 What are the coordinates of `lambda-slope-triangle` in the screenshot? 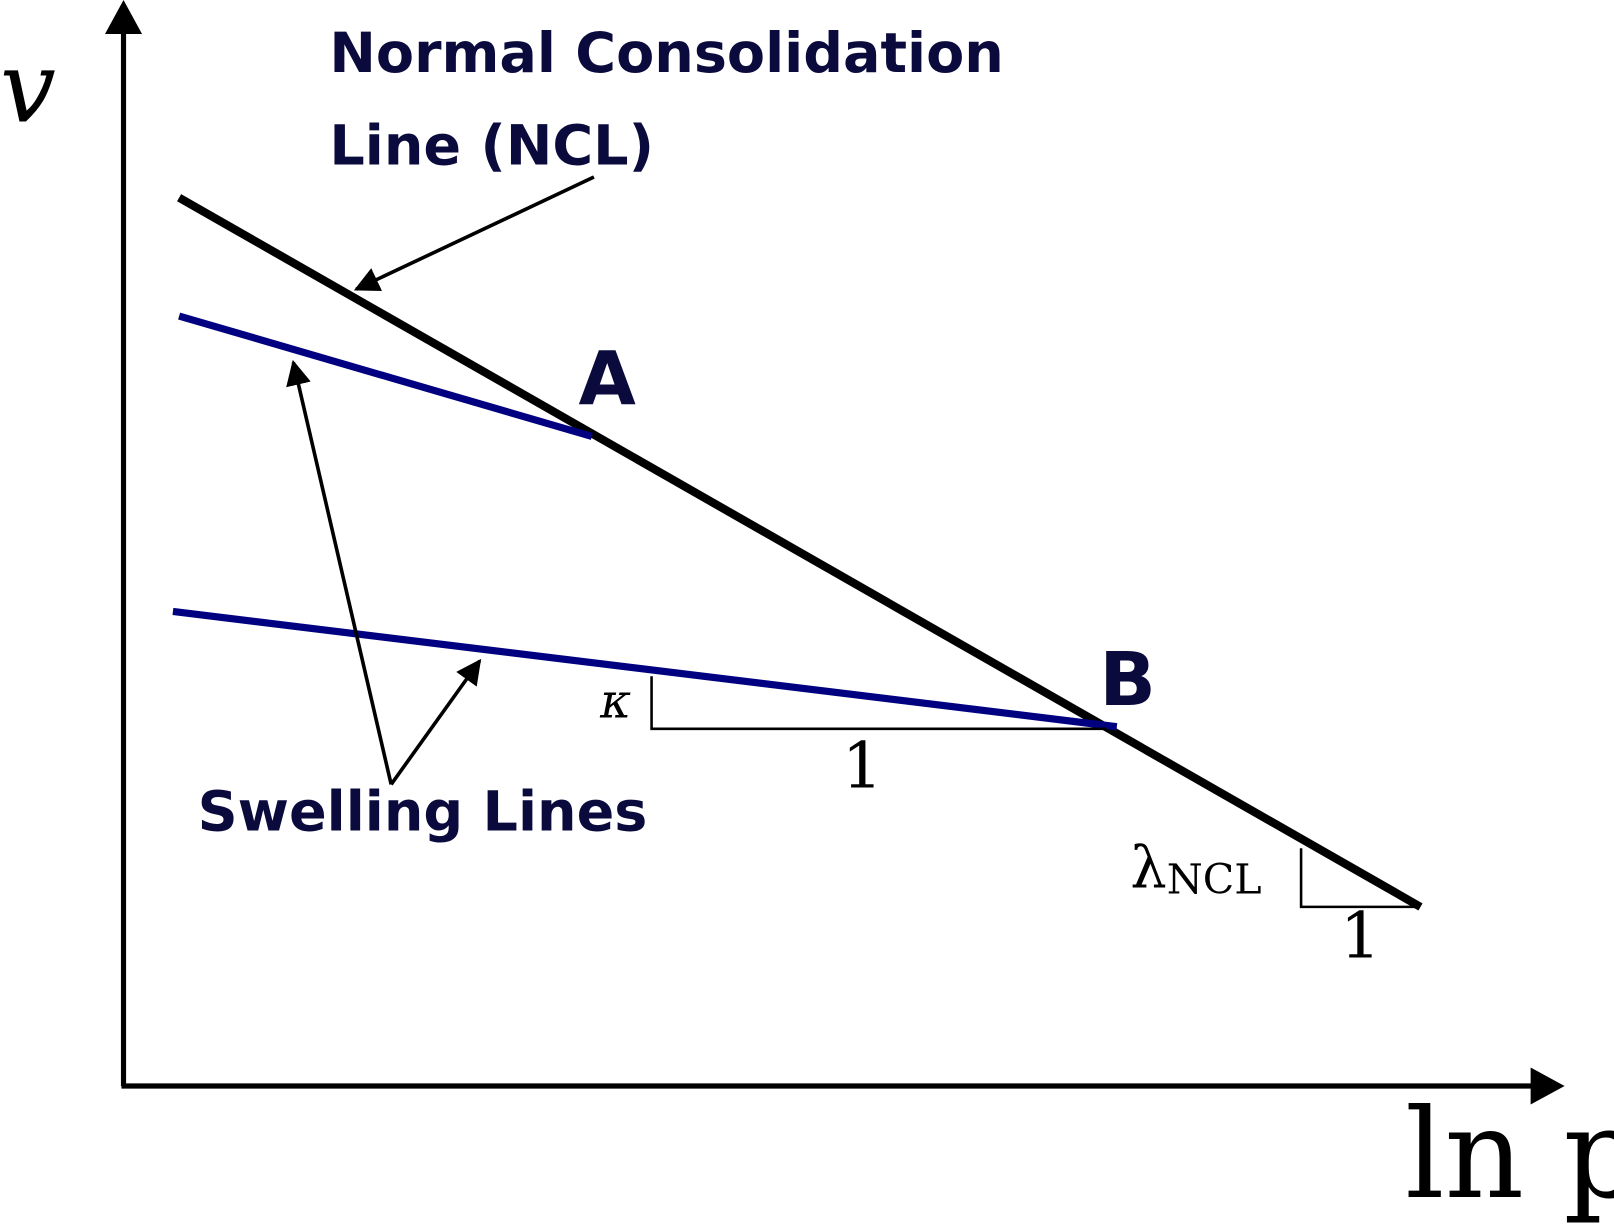 It's located at (1357, 878).